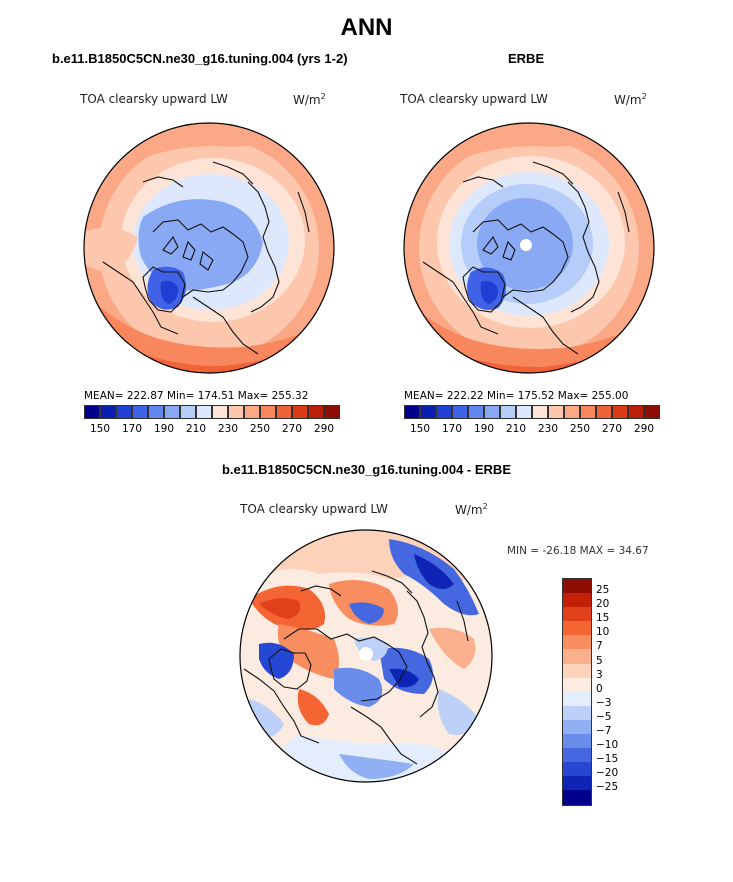  What do you see at coordinates (314, 509) in the screenshot?
I see `diff-variable: TOA clearsky upward LW` at bounding box center [314, 509].